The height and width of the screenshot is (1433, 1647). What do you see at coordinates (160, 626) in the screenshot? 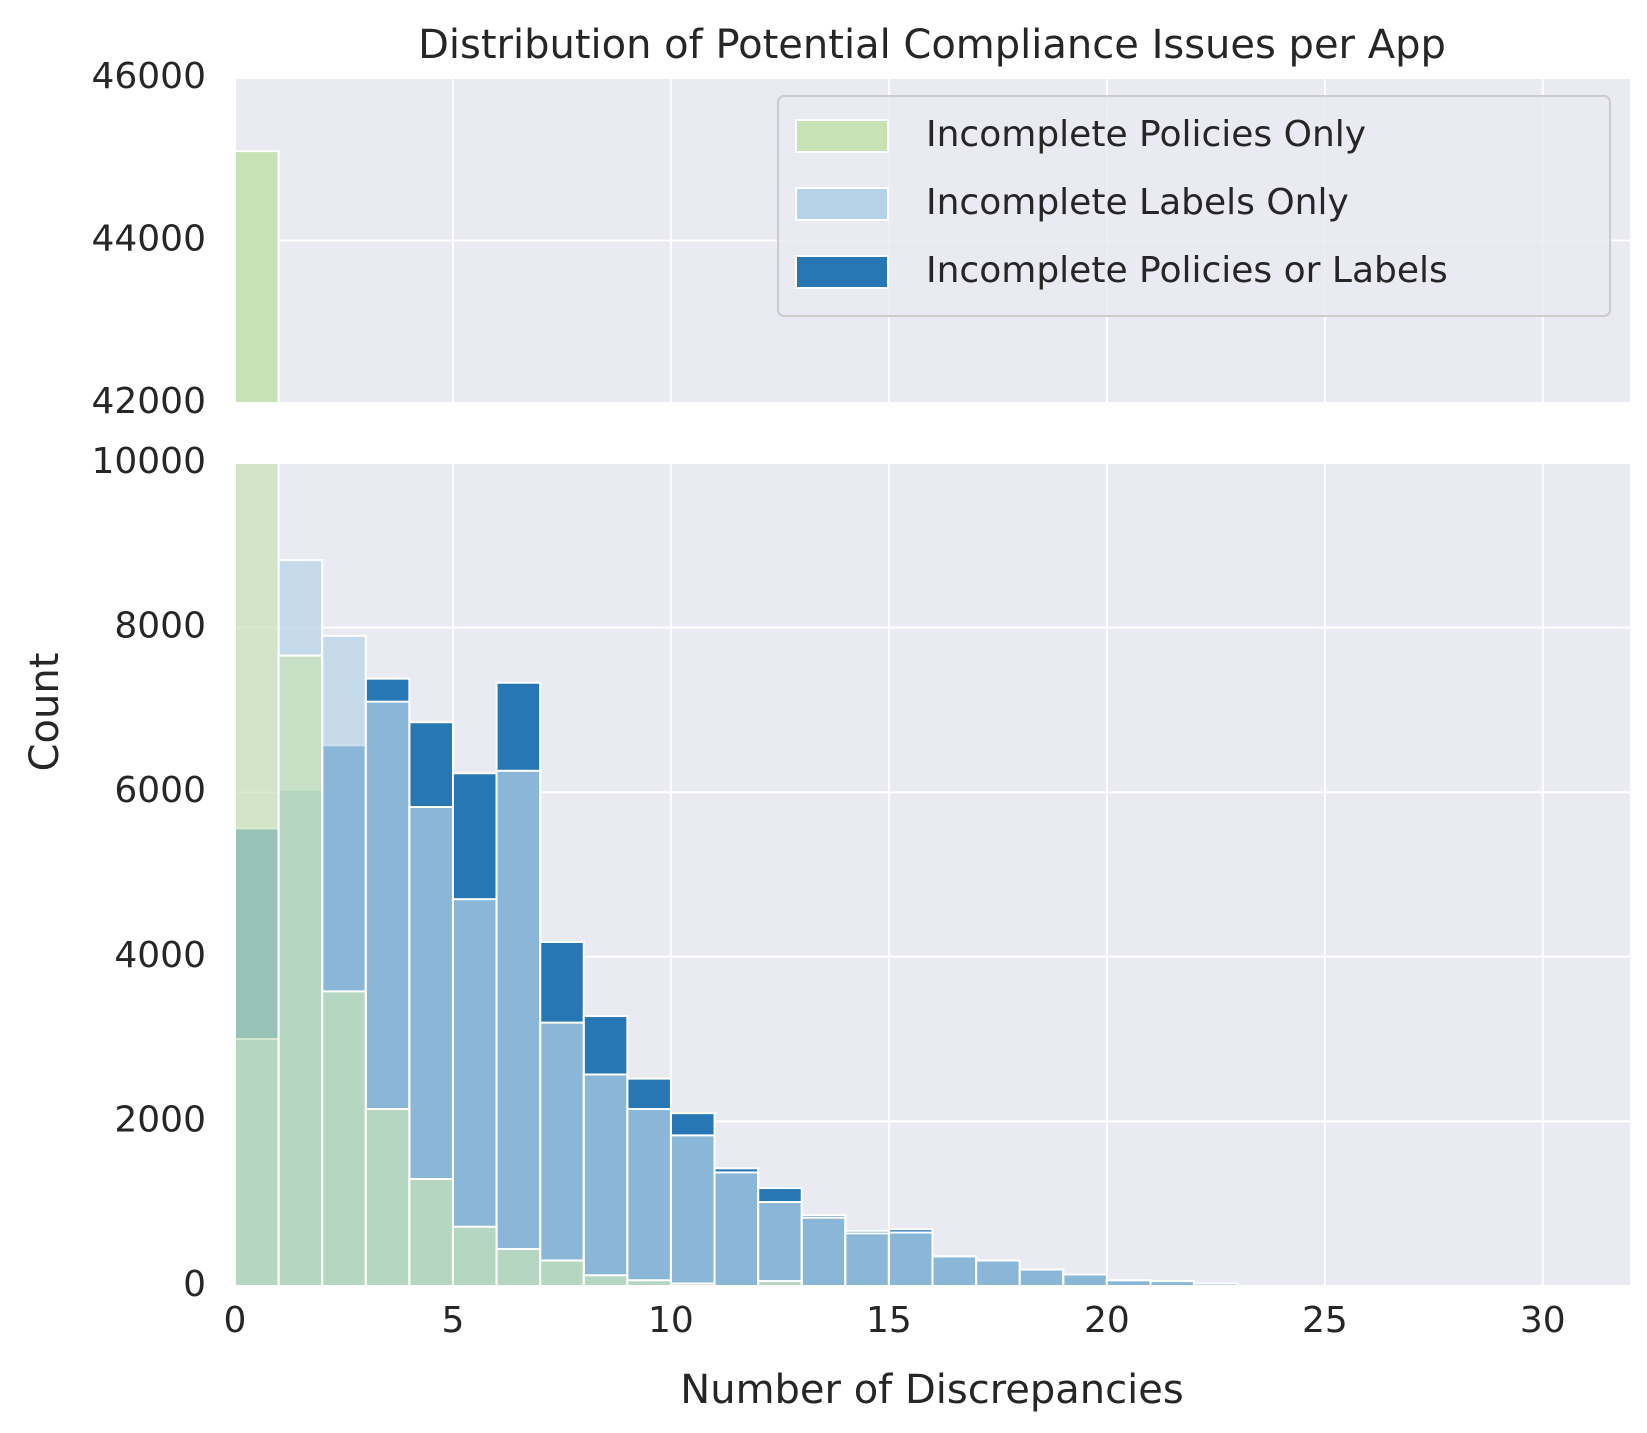
I see `y-tick-label-bottom: 8000` at bounding box center [160, 626].